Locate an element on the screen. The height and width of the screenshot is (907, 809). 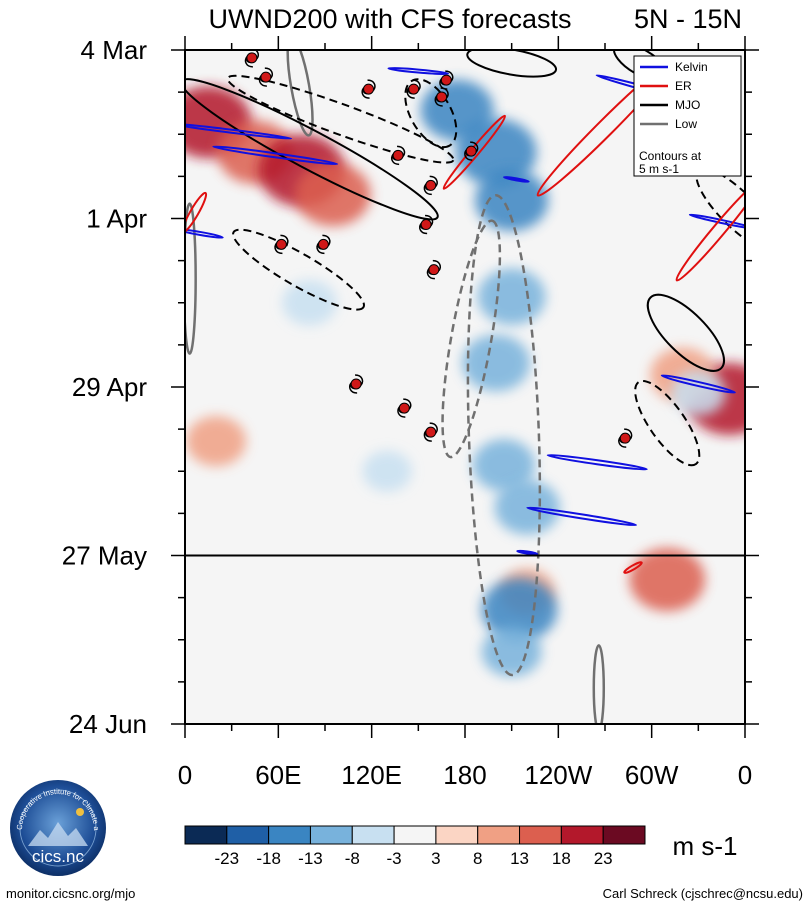
y-tick-label: 4 Mar is located at coordinates (114, 50).